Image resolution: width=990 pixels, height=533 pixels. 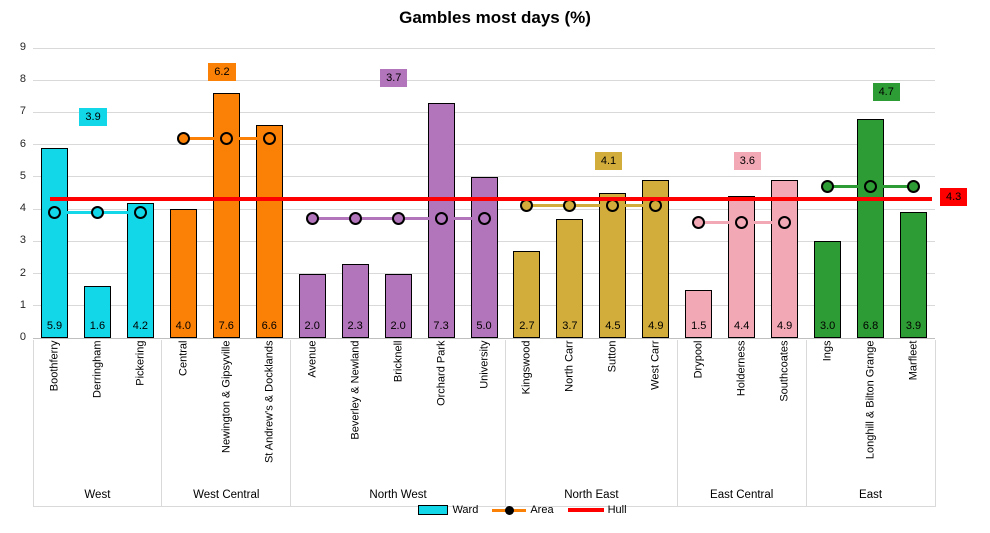 I want to click on ward-label: Avenue, so click(x=312, y=359).